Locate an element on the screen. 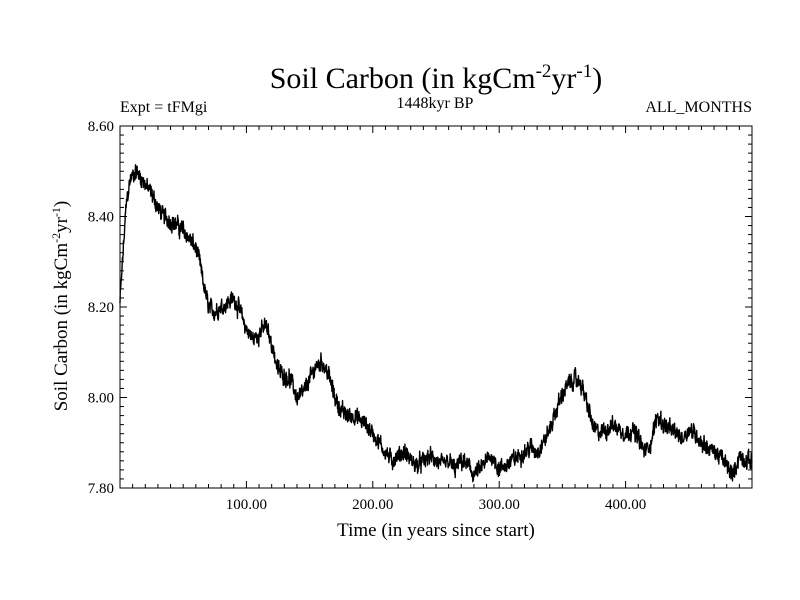  x-axis-label: Time (in years since start) is located at coordinates (436, 530).